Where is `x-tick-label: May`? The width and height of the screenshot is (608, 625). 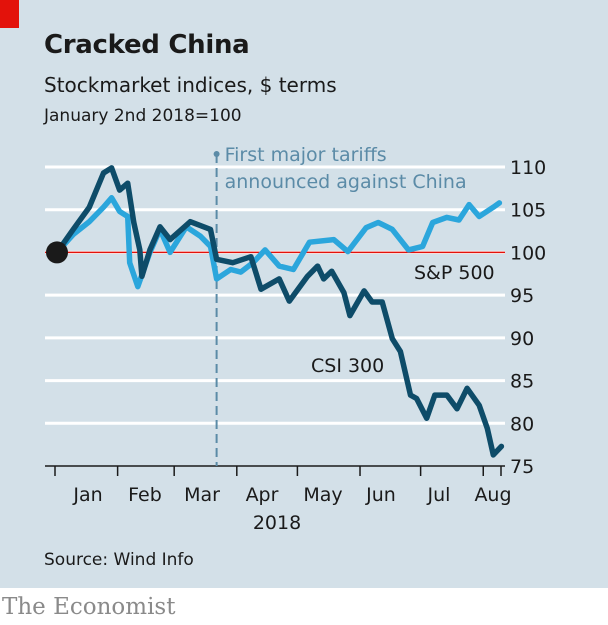 x-tick-label: May is located at coordinates (322, 495).